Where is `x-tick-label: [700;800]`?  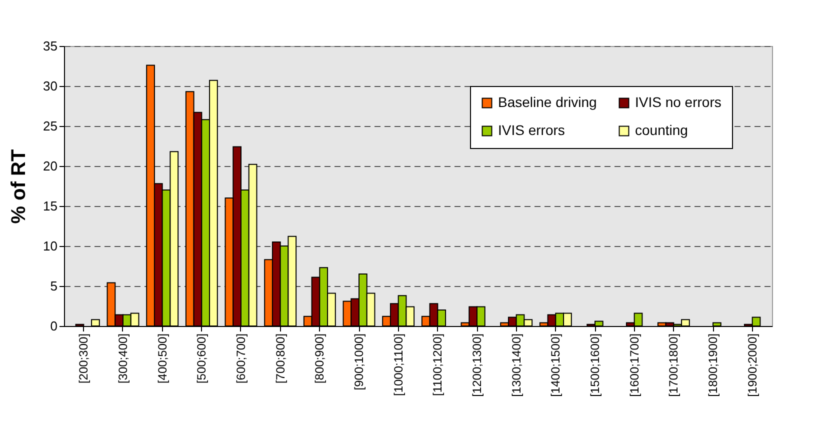
x-tick-label: [700;800] is located at coordinates (280, 359).